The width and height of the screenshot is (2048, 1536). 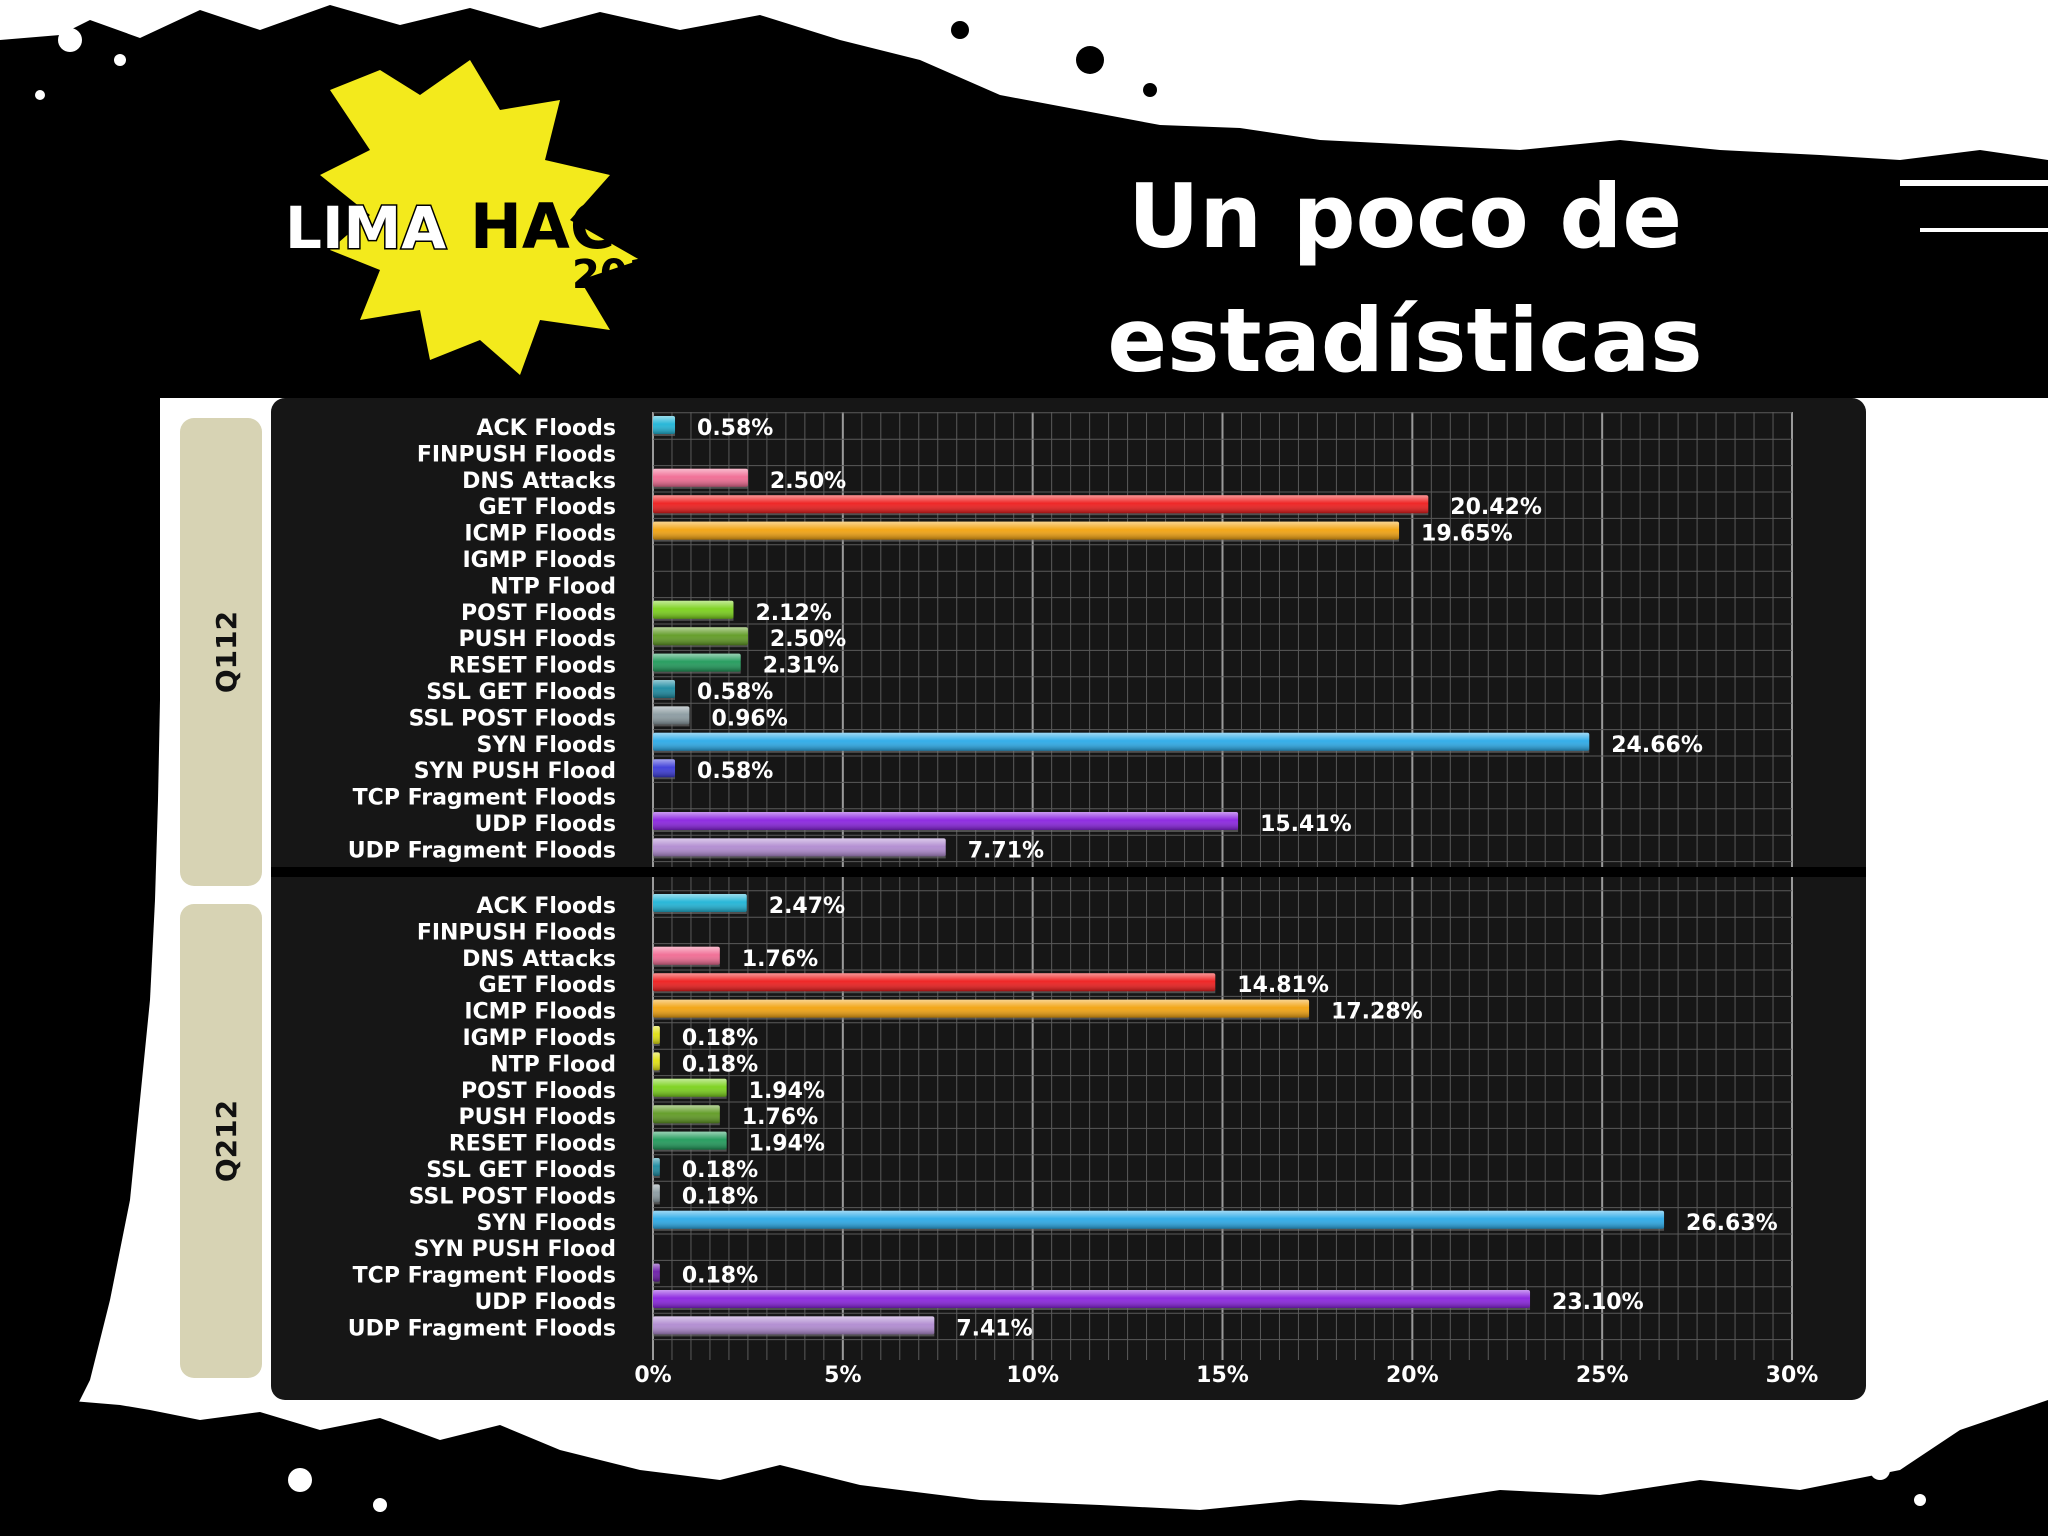 I want to click on data-label: 19.65%, so click(x=1467, y=534).